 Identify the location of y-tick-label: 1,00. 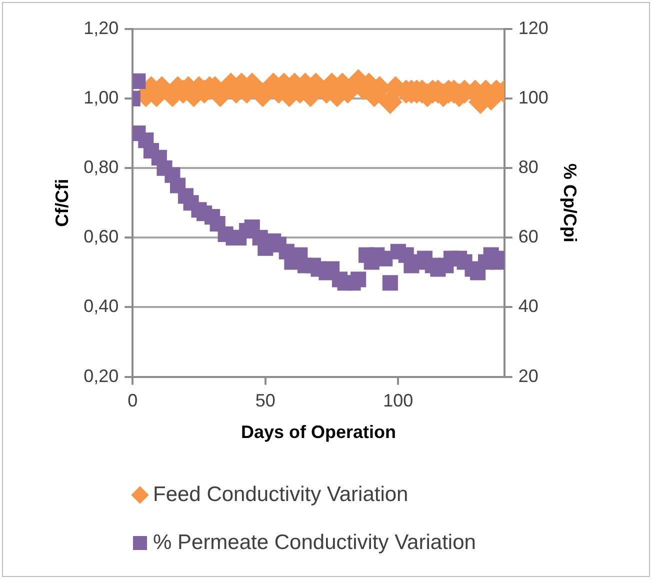
(101, 98).